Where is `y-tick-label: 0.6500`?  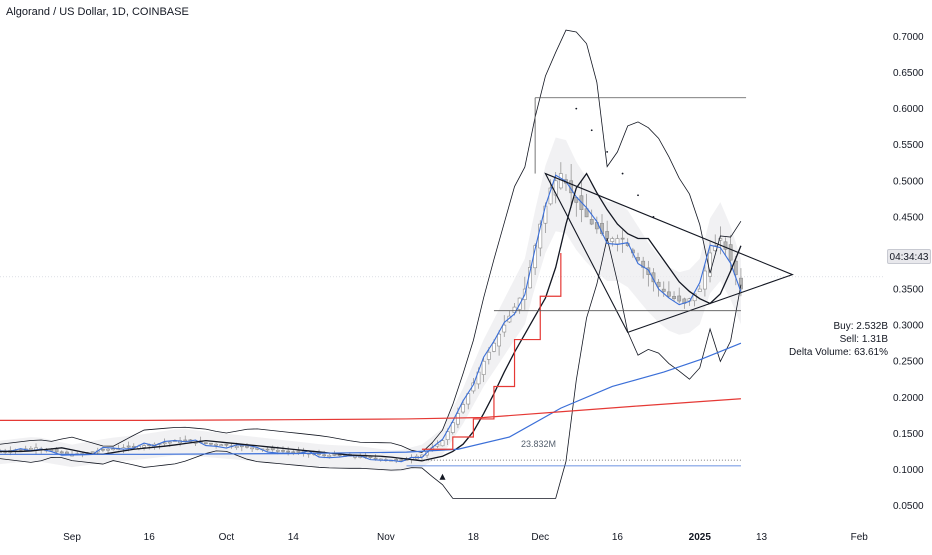
y-tick-label: 0.6500 is located at coordinates (908, 73).